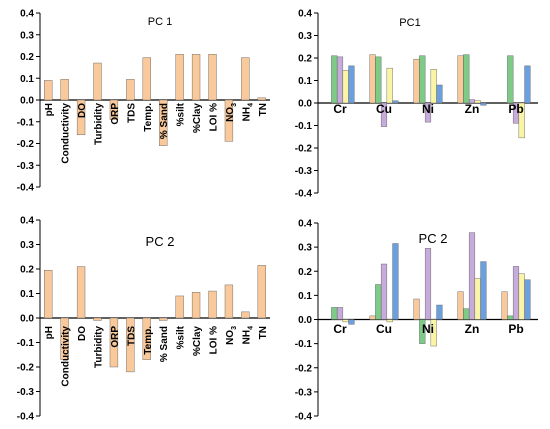 The height and width of the screenshot is (429, 550). Describe the element at coordinates (164, 344) in the screenshot. I see `x-tick-label: % Sand` at that location.